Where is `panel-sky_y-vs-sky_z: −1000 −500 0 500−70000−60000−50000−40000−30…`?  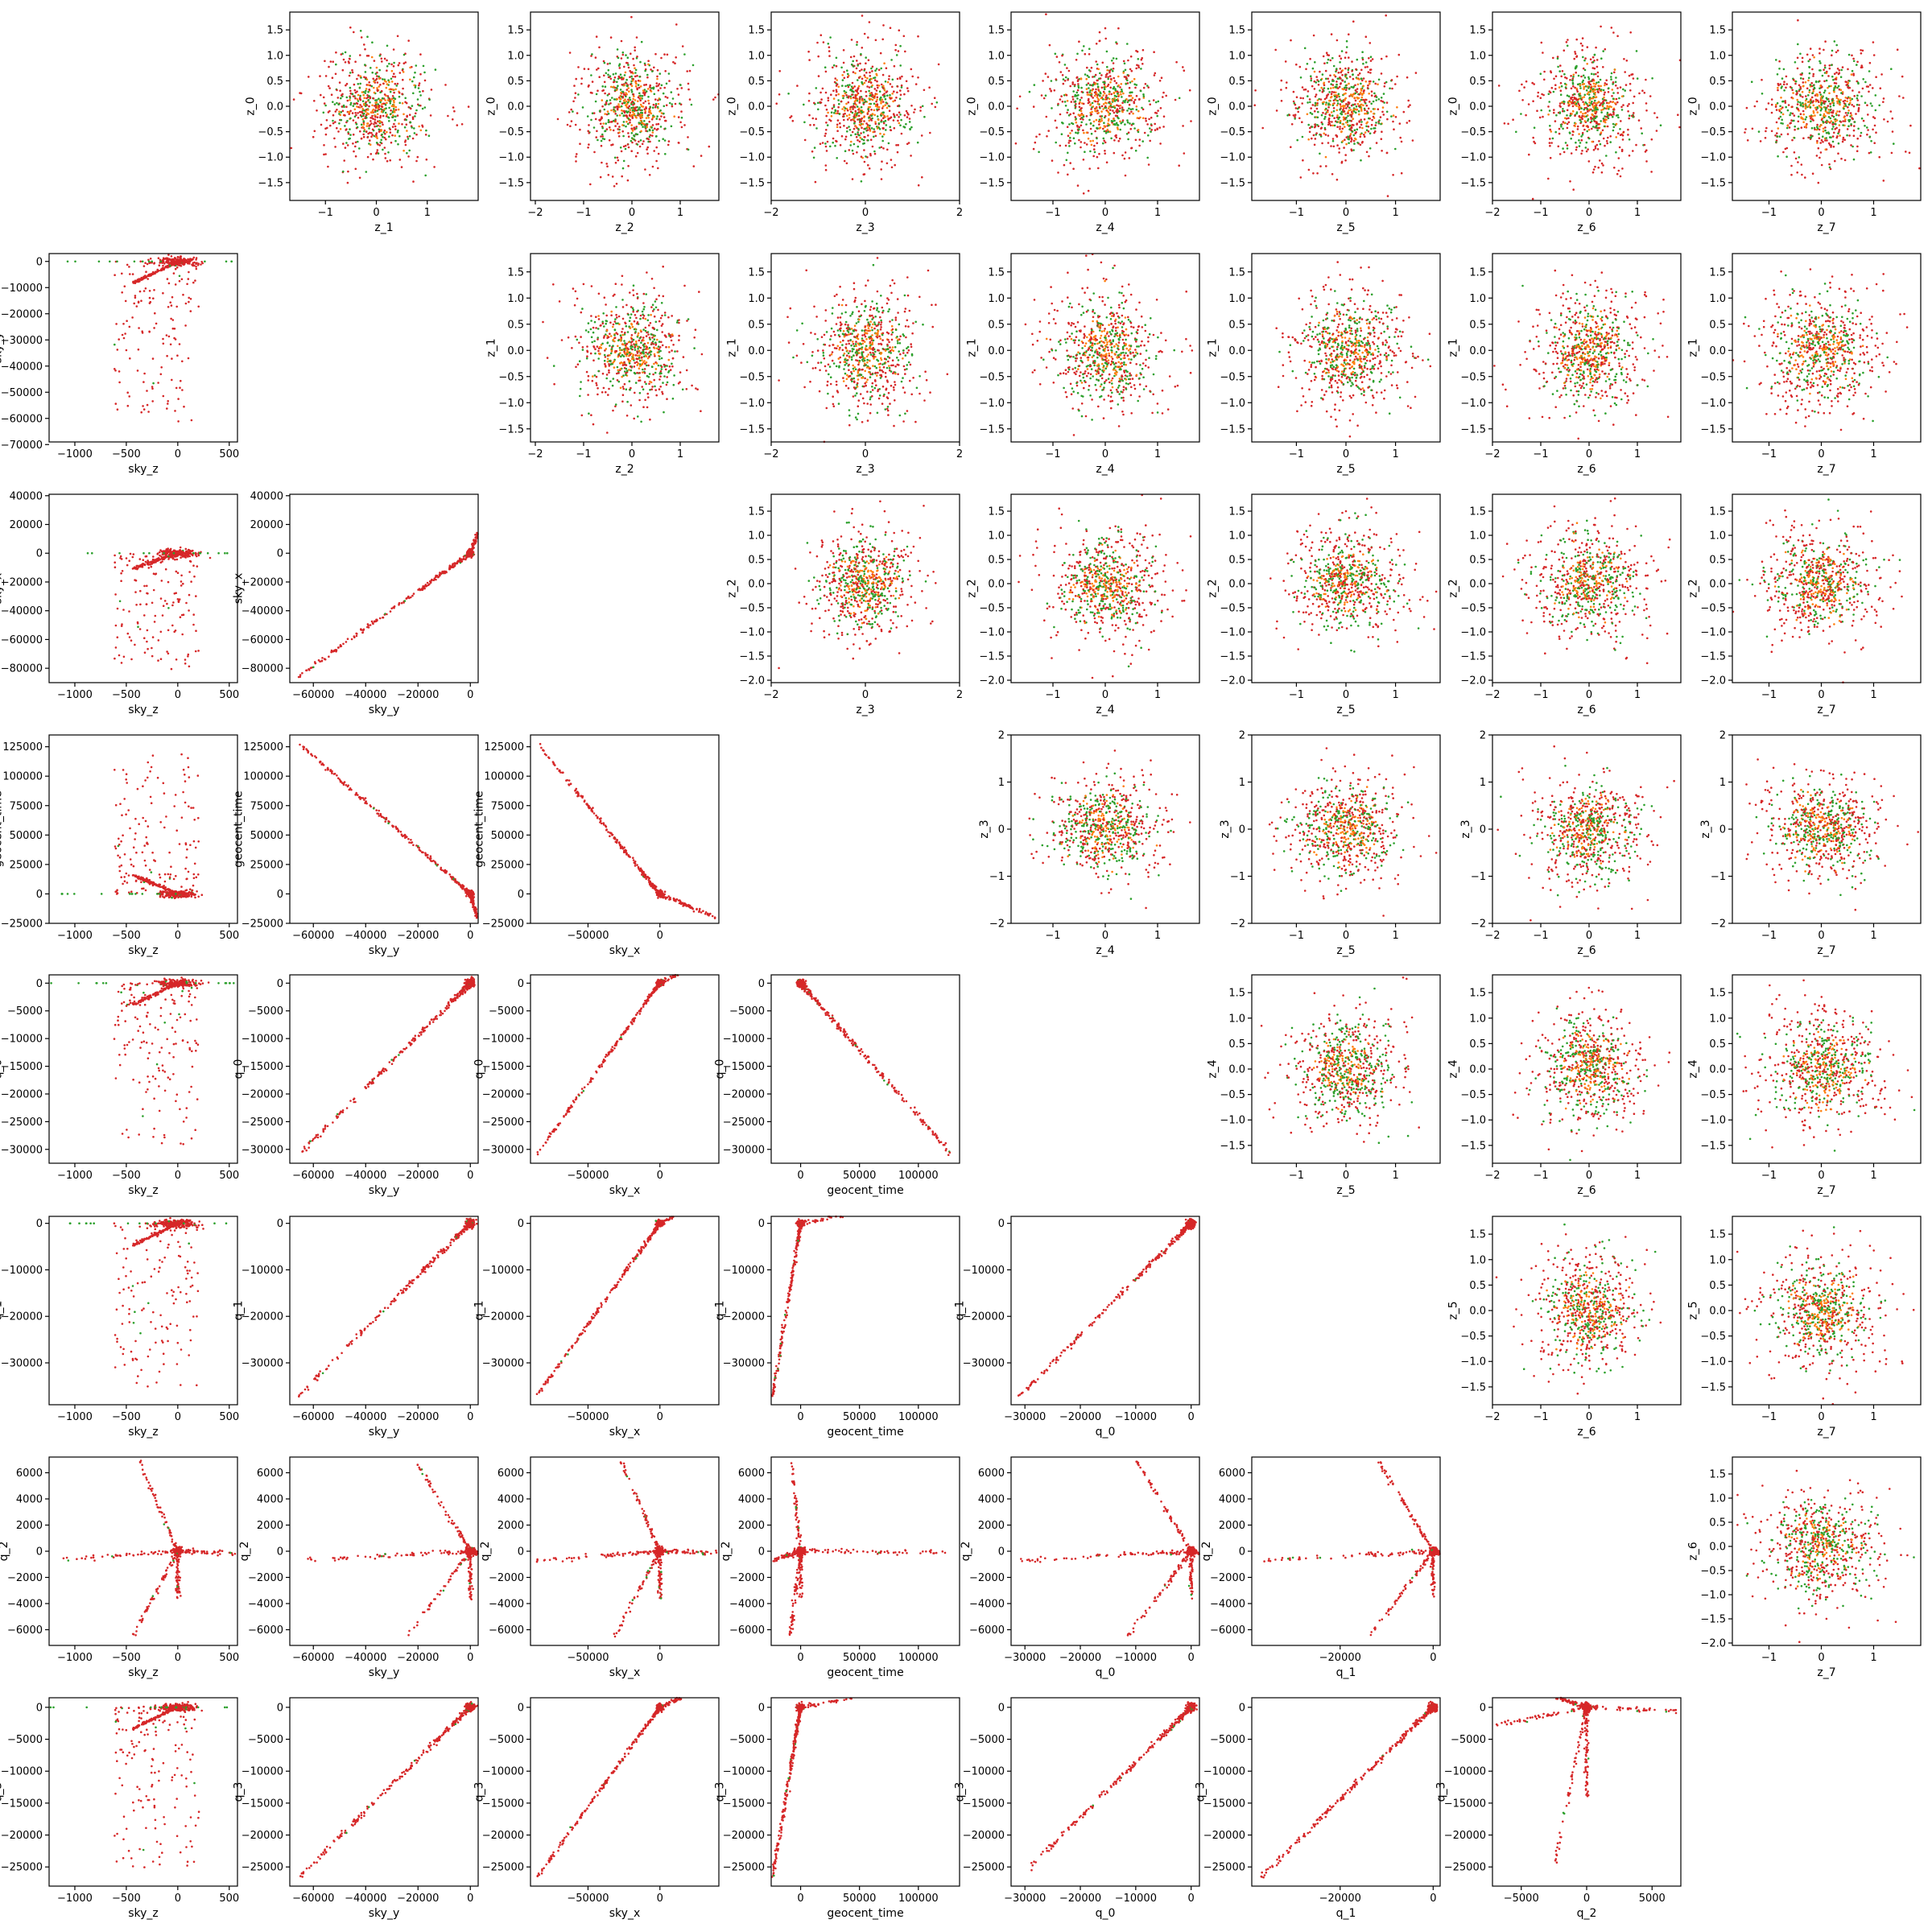 panel-sky_y-vs-sky_z: −1000 −500 0 500−70000−60000−50000−40000−30… is located at coordinates (119, 364).